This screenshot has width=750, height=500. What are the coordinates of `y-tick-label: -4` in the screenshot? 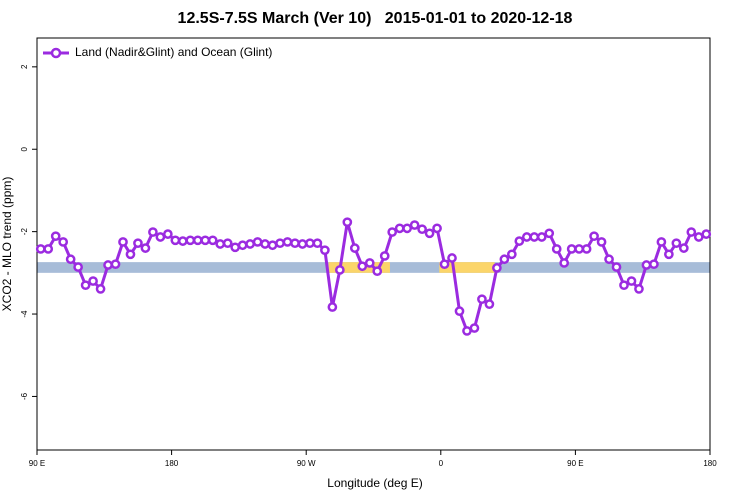 It's located at (24, 314).